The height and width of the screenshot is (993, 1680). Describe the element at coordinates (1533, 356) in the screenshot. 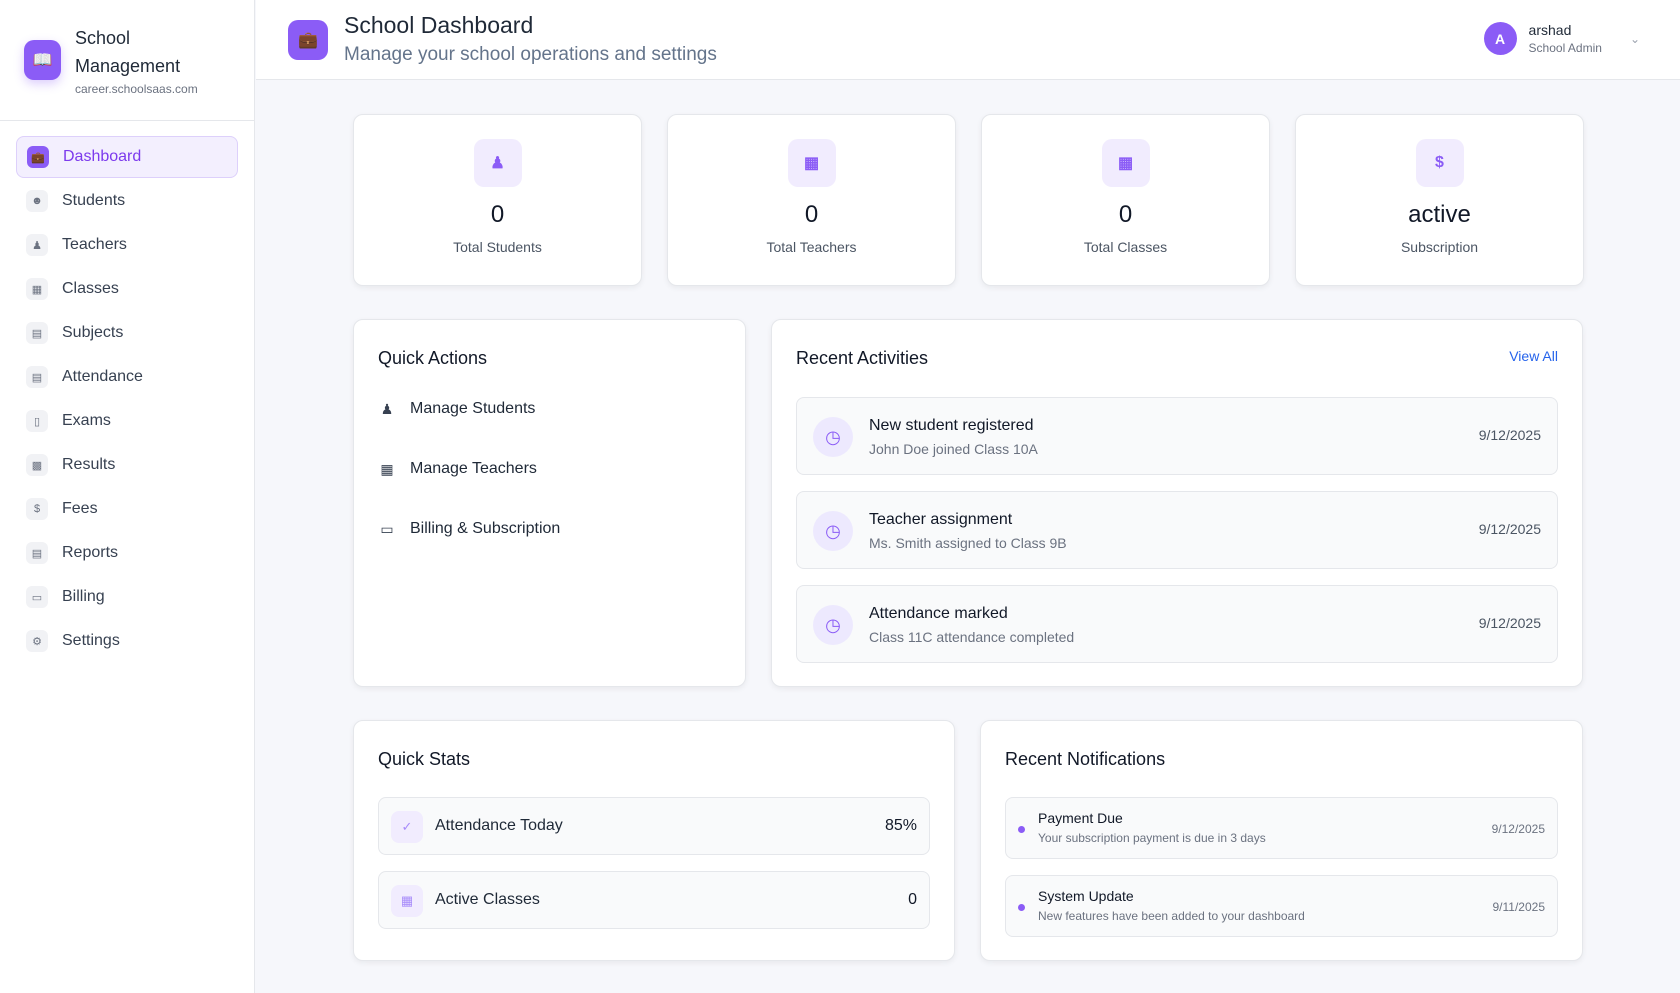

I see `view-all-link: View All` at that location.